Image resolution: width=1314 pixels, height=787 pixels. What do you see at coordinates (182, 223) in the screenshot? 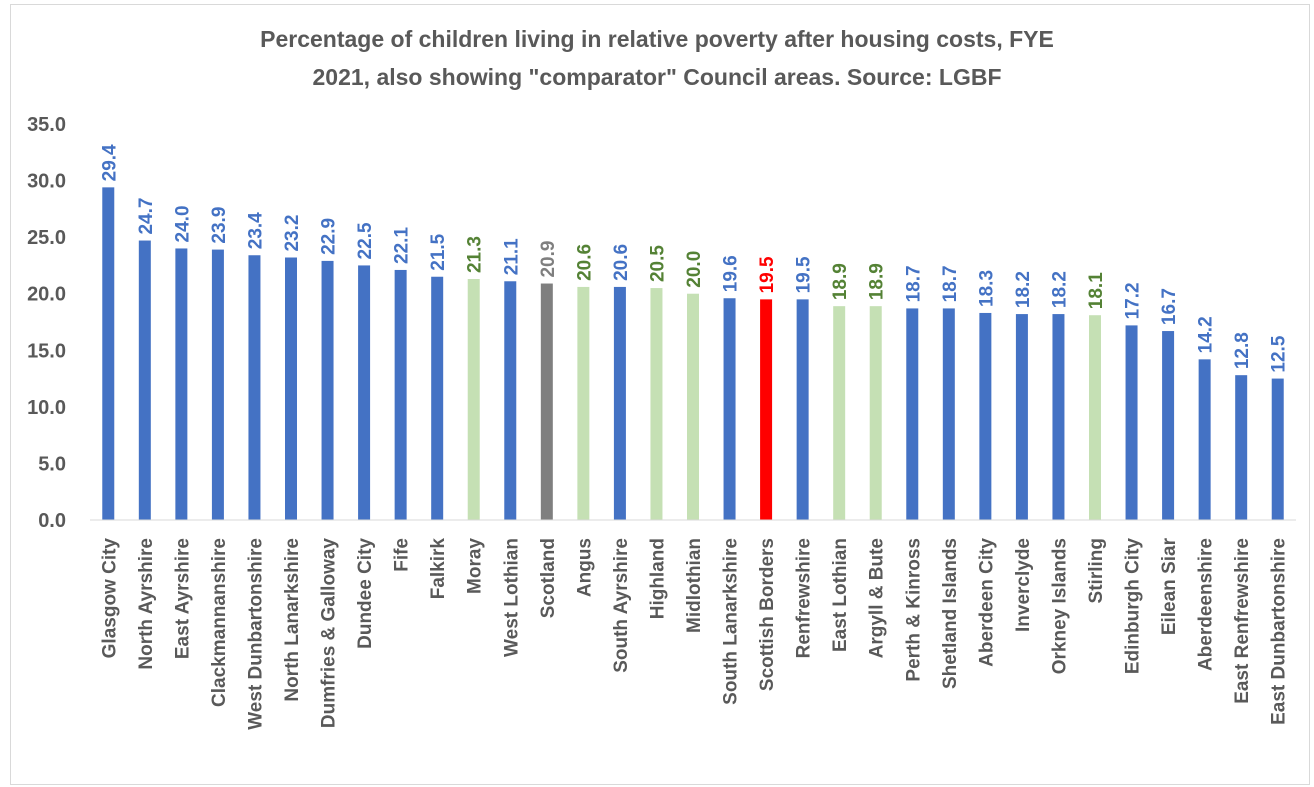
I see `data-label: 24.0` at bounding box center [182, 223].